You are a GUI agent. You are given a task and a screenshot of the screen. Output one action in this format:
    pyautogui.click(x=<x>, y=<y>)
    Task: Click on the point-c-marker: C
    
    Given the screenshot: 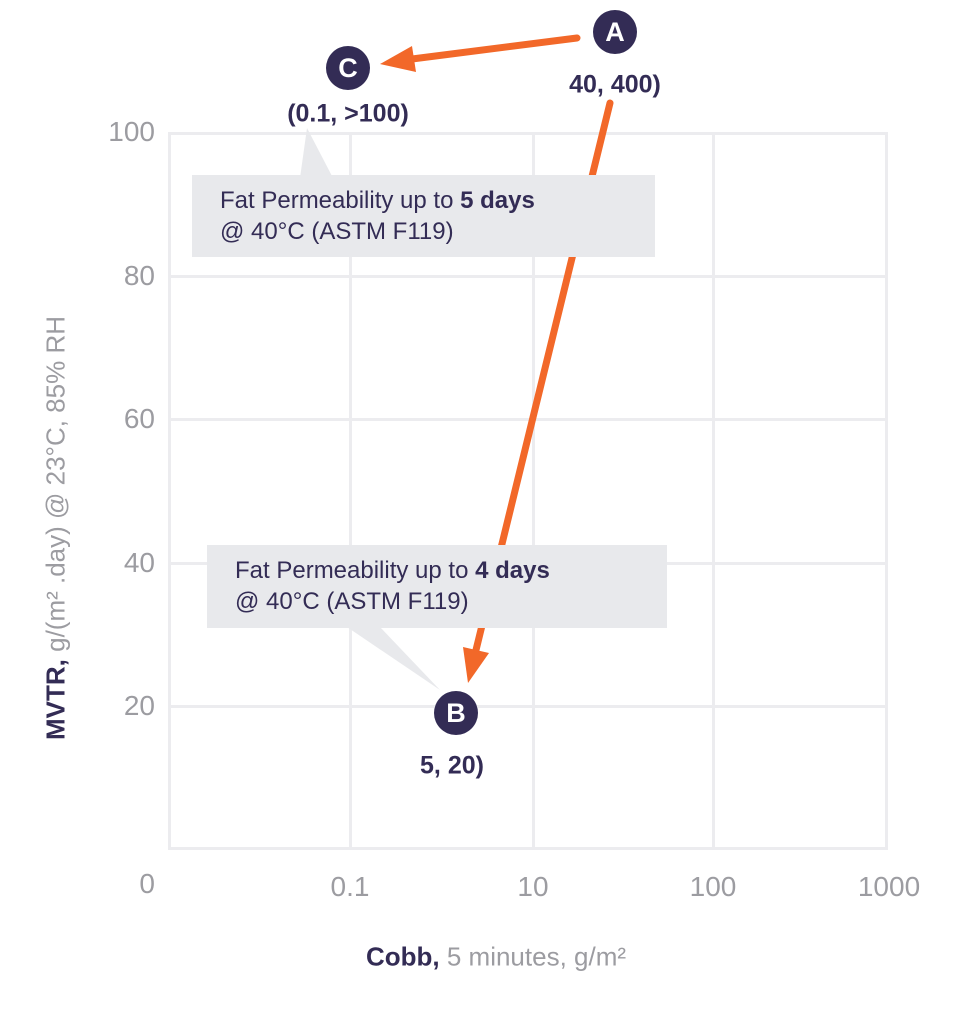 What is the action you would take?
    pyautogui.click(x=348, y=68)
    